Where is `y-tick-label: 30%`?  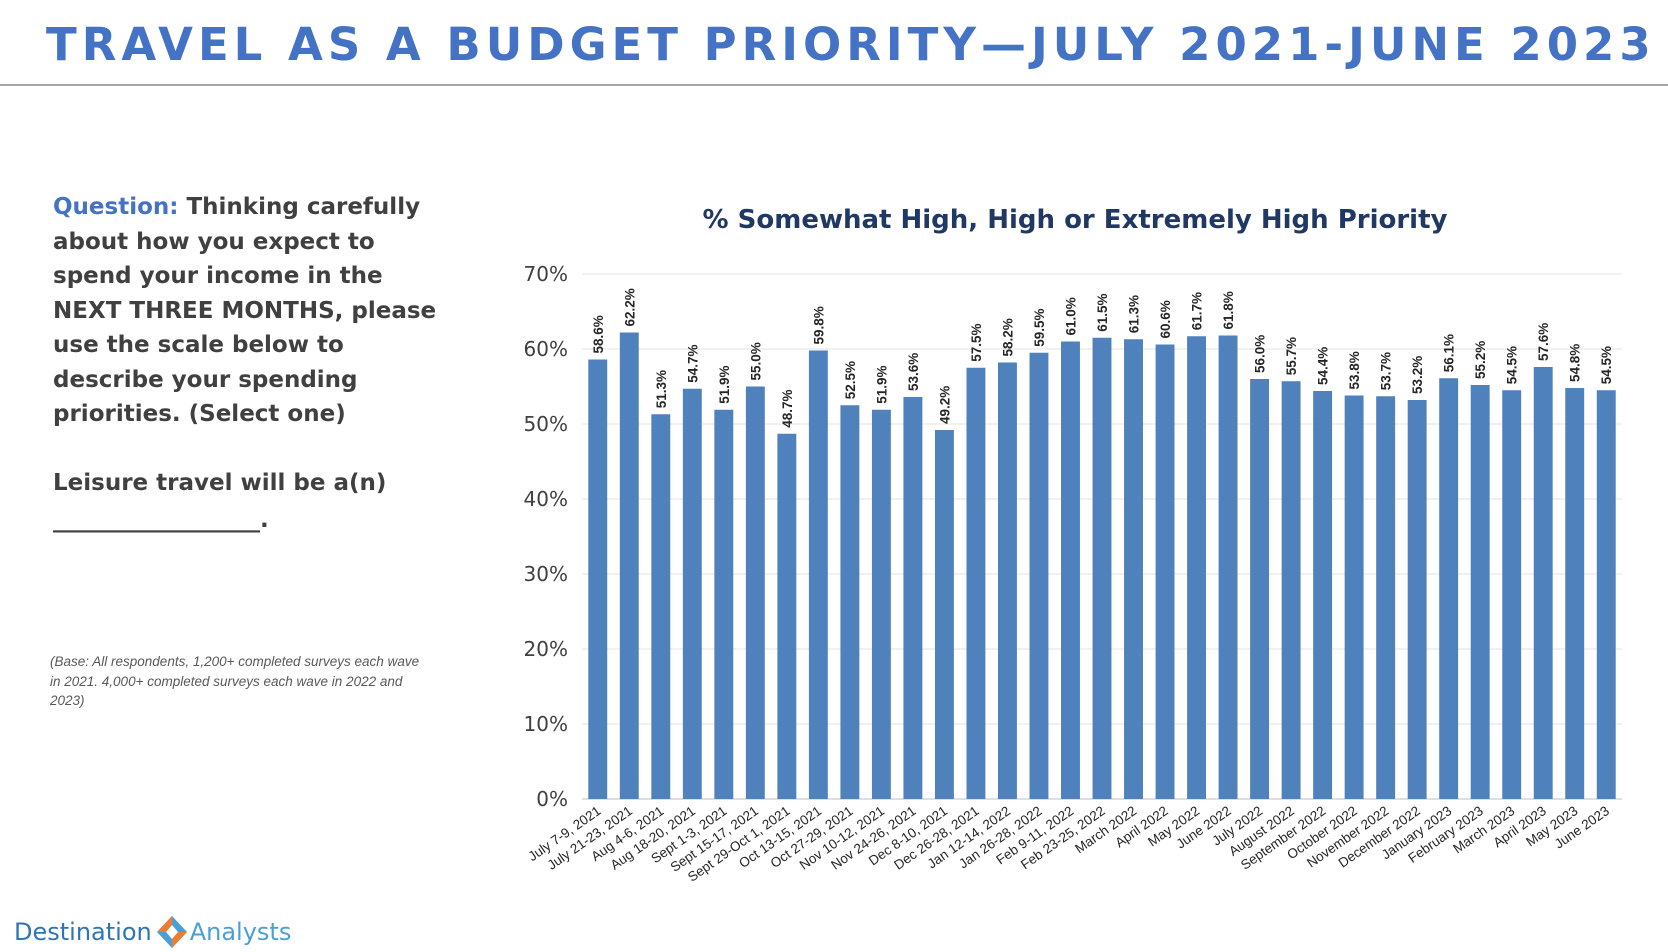 y-tick-label: 30% is located at coordinates (546, 574).